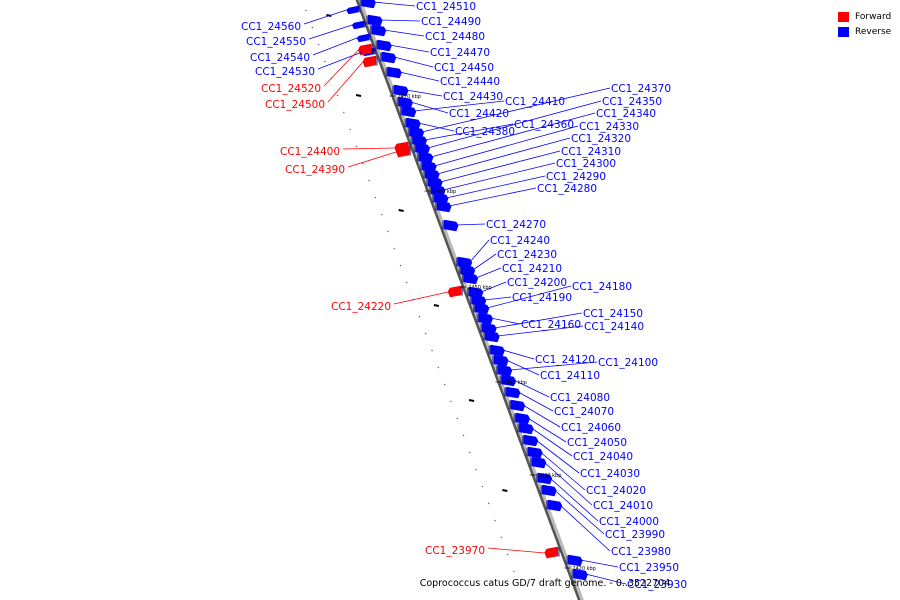 This screenshot has height=600, width=900. What do you see at coordinates (550, 476) in the screenshot?
I see `scale-tick-label: 2430 kbp` at bounding box center [550, 476].